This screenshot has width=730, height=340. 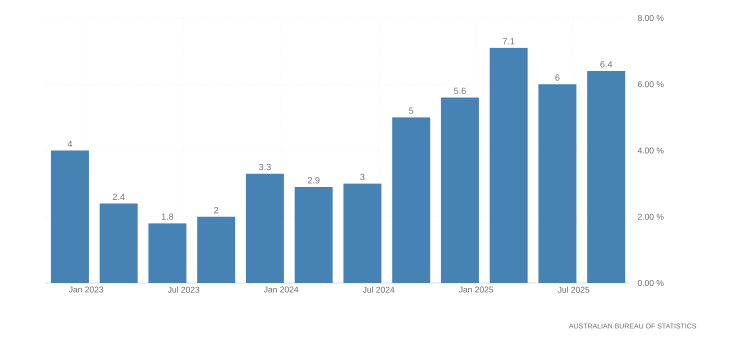 I want to click on data-label: 4, so click(x=70, y=143).